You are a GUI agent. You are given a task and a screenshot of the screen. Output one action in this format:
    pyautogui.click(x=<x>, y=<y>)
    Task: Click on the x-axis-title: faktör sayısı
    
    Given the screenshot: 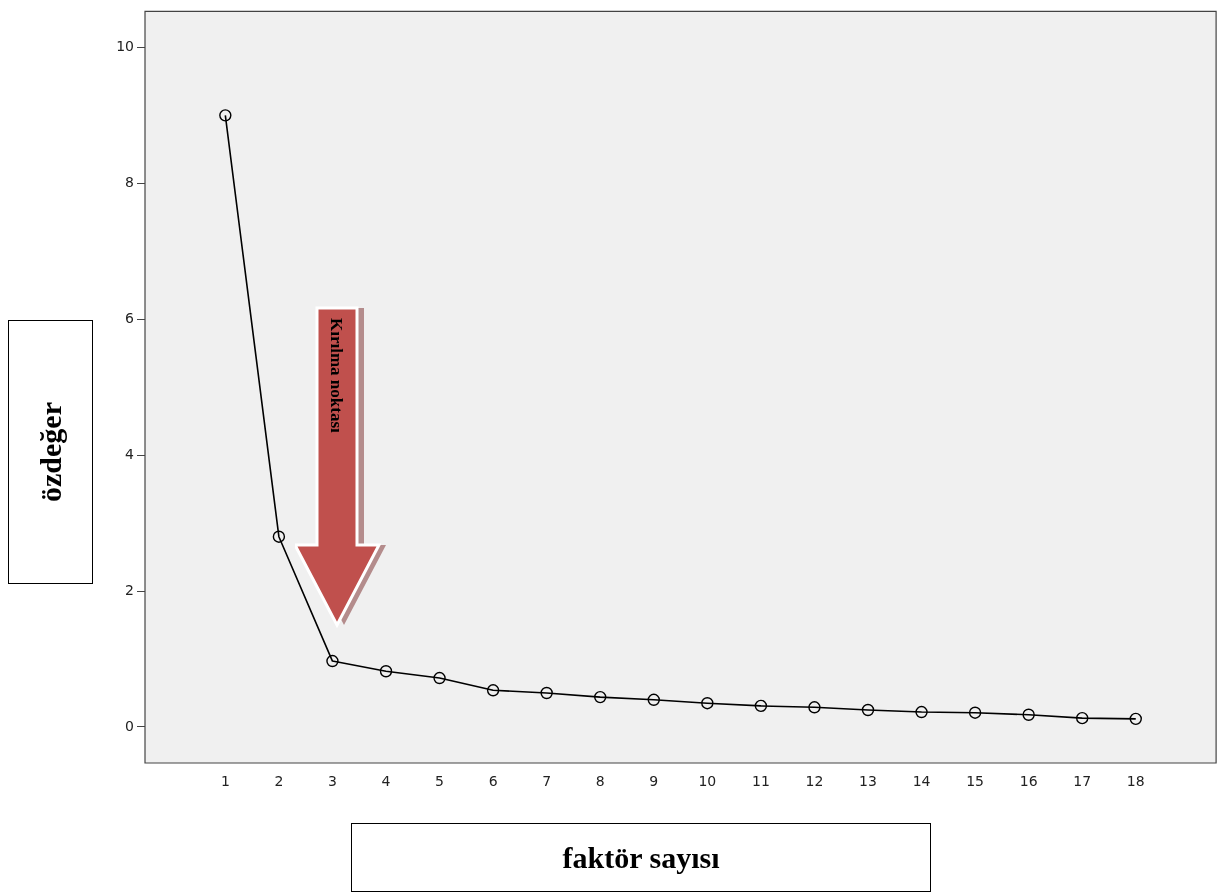 What is the action you would take?
    pyautogui.click(x=641, y=857)
    